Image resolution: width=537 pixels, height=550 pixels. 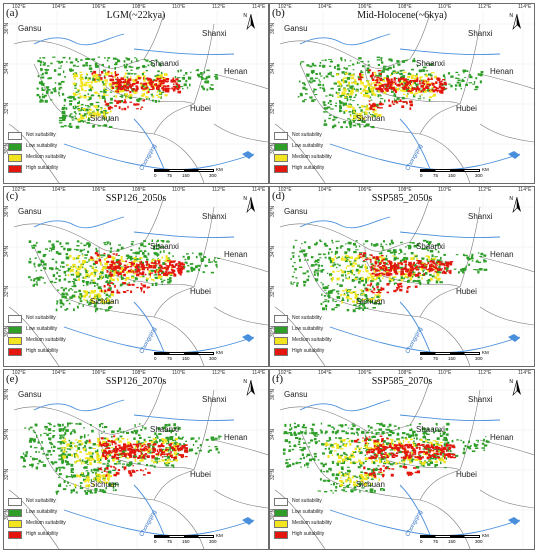 What do you see at coordinates (99, 7) in the screenshot?
I see `longitude-label: 106°E` at bounding box center [99, 7].